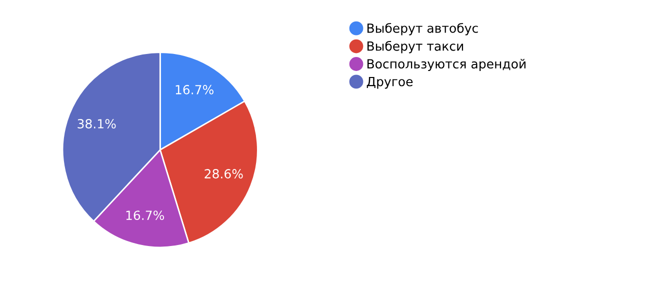  Describe the element at coordinates (446, 64) in the screenshot. I see `legend-label: Воспользуются арендой` at that location.